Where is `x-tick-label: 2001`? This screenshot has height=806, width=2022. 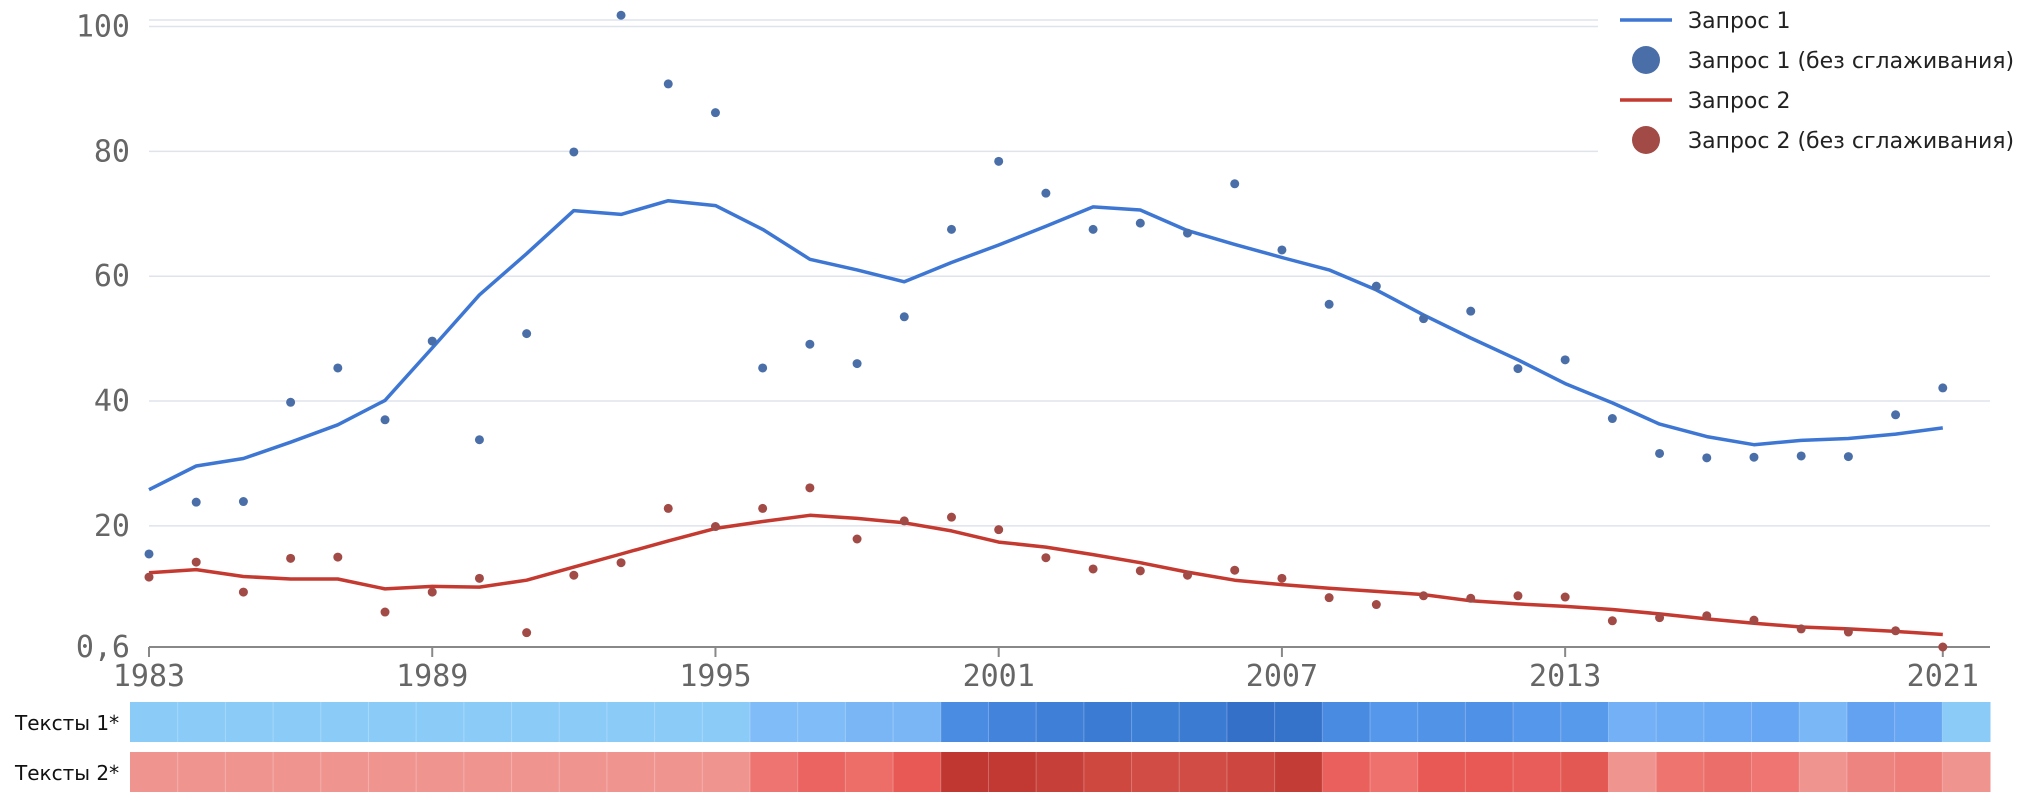
x-tick-label: 2001 is located at coordinates (999, 676).